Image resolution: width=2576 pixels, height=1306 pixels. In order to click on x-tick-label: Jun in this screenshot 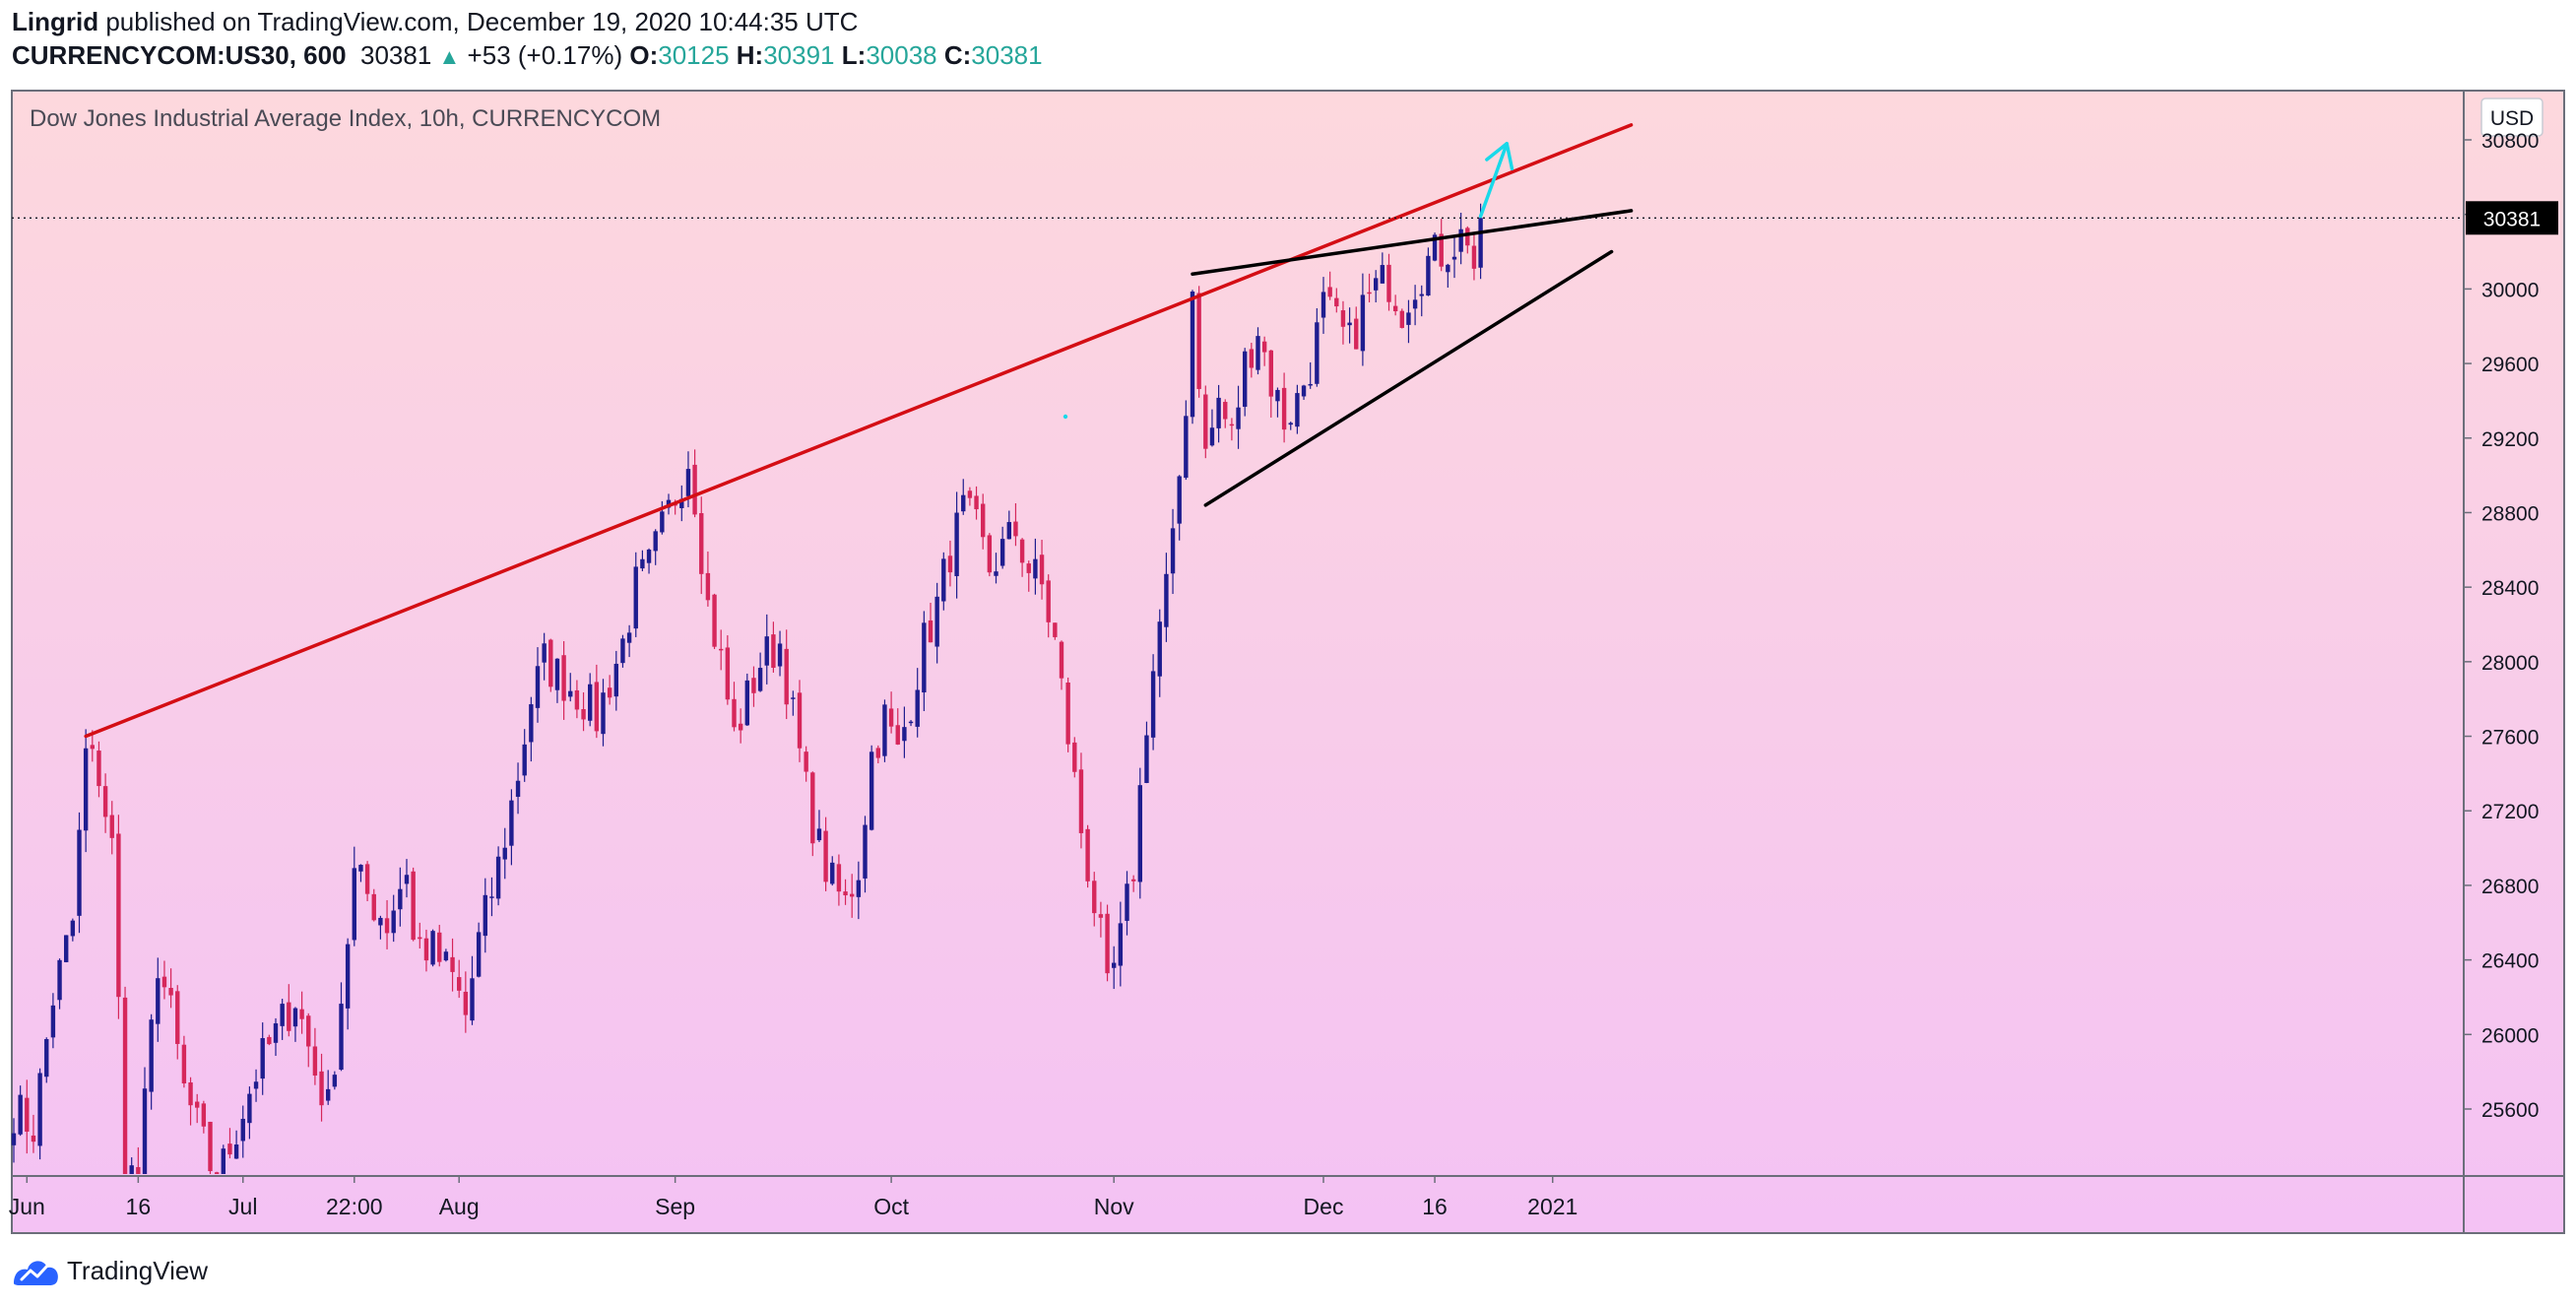, I will do `click(27, 1207)`.